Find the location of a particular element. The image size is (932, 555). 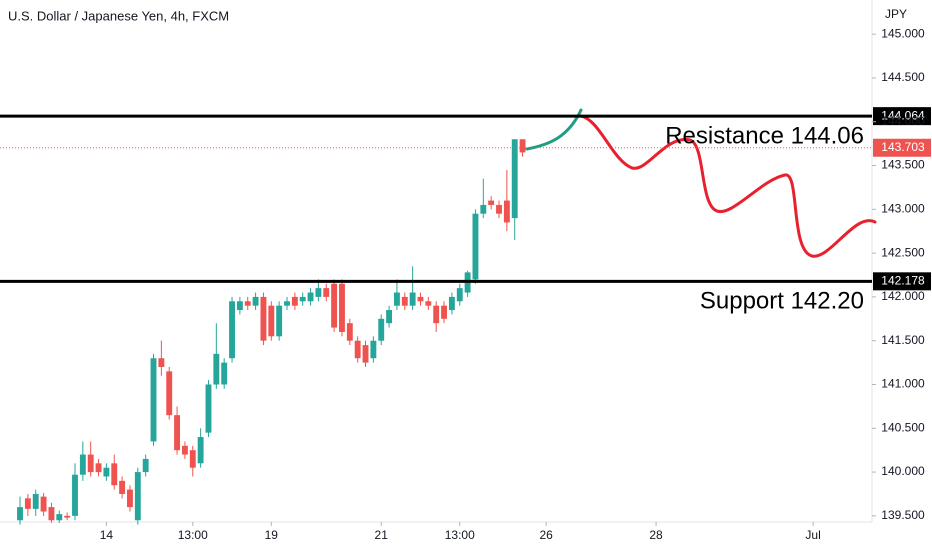

level-price: 144.064 is located at coordinates (903, 115).